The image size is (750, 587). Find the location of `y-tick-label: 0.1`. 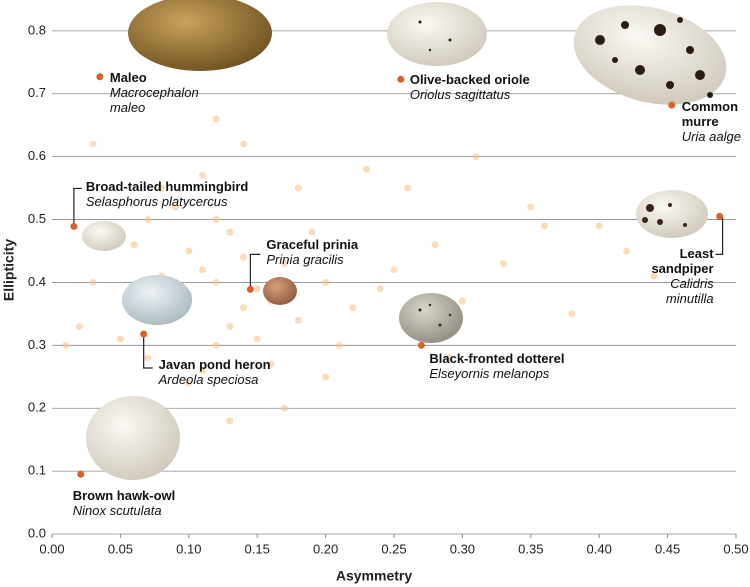

y-tick-label: 0.1 is located at coordinates (37, 470).